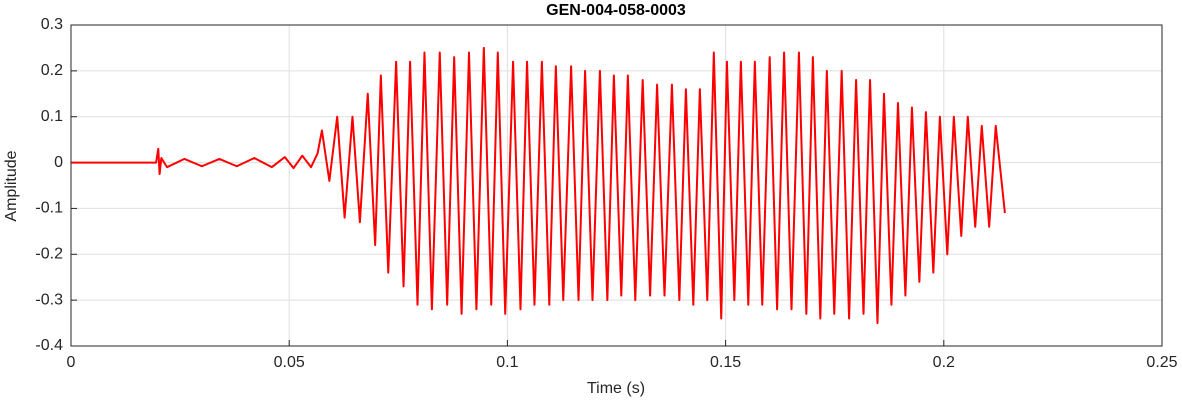 The image size is (1182, 404). Describe the element at coordinates (725, 362) in the screenshot. I see `x-tick-label: 0.15` at that location.